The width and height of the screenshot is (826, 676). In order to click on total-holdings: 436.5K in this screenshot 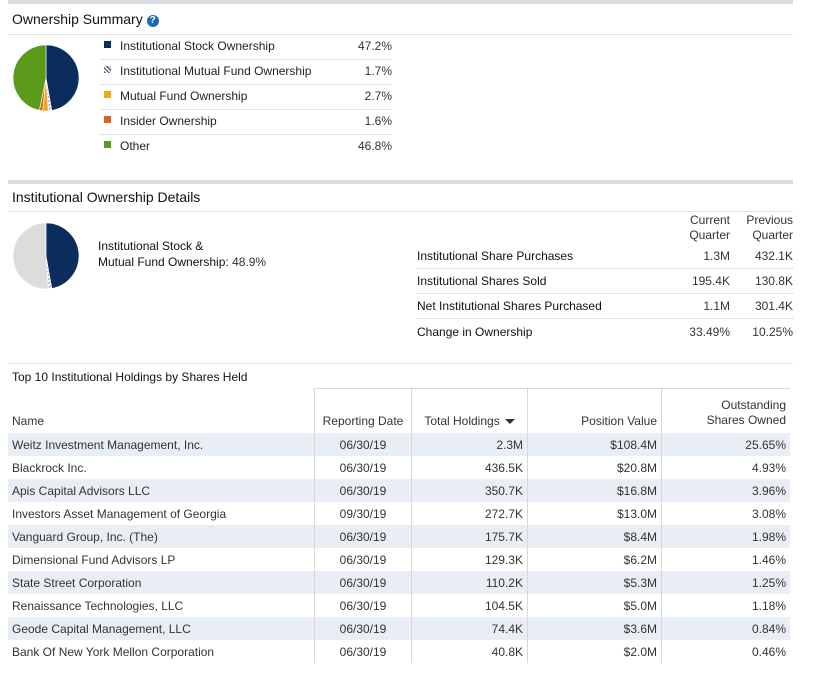, I will do `click(469, 467)`.